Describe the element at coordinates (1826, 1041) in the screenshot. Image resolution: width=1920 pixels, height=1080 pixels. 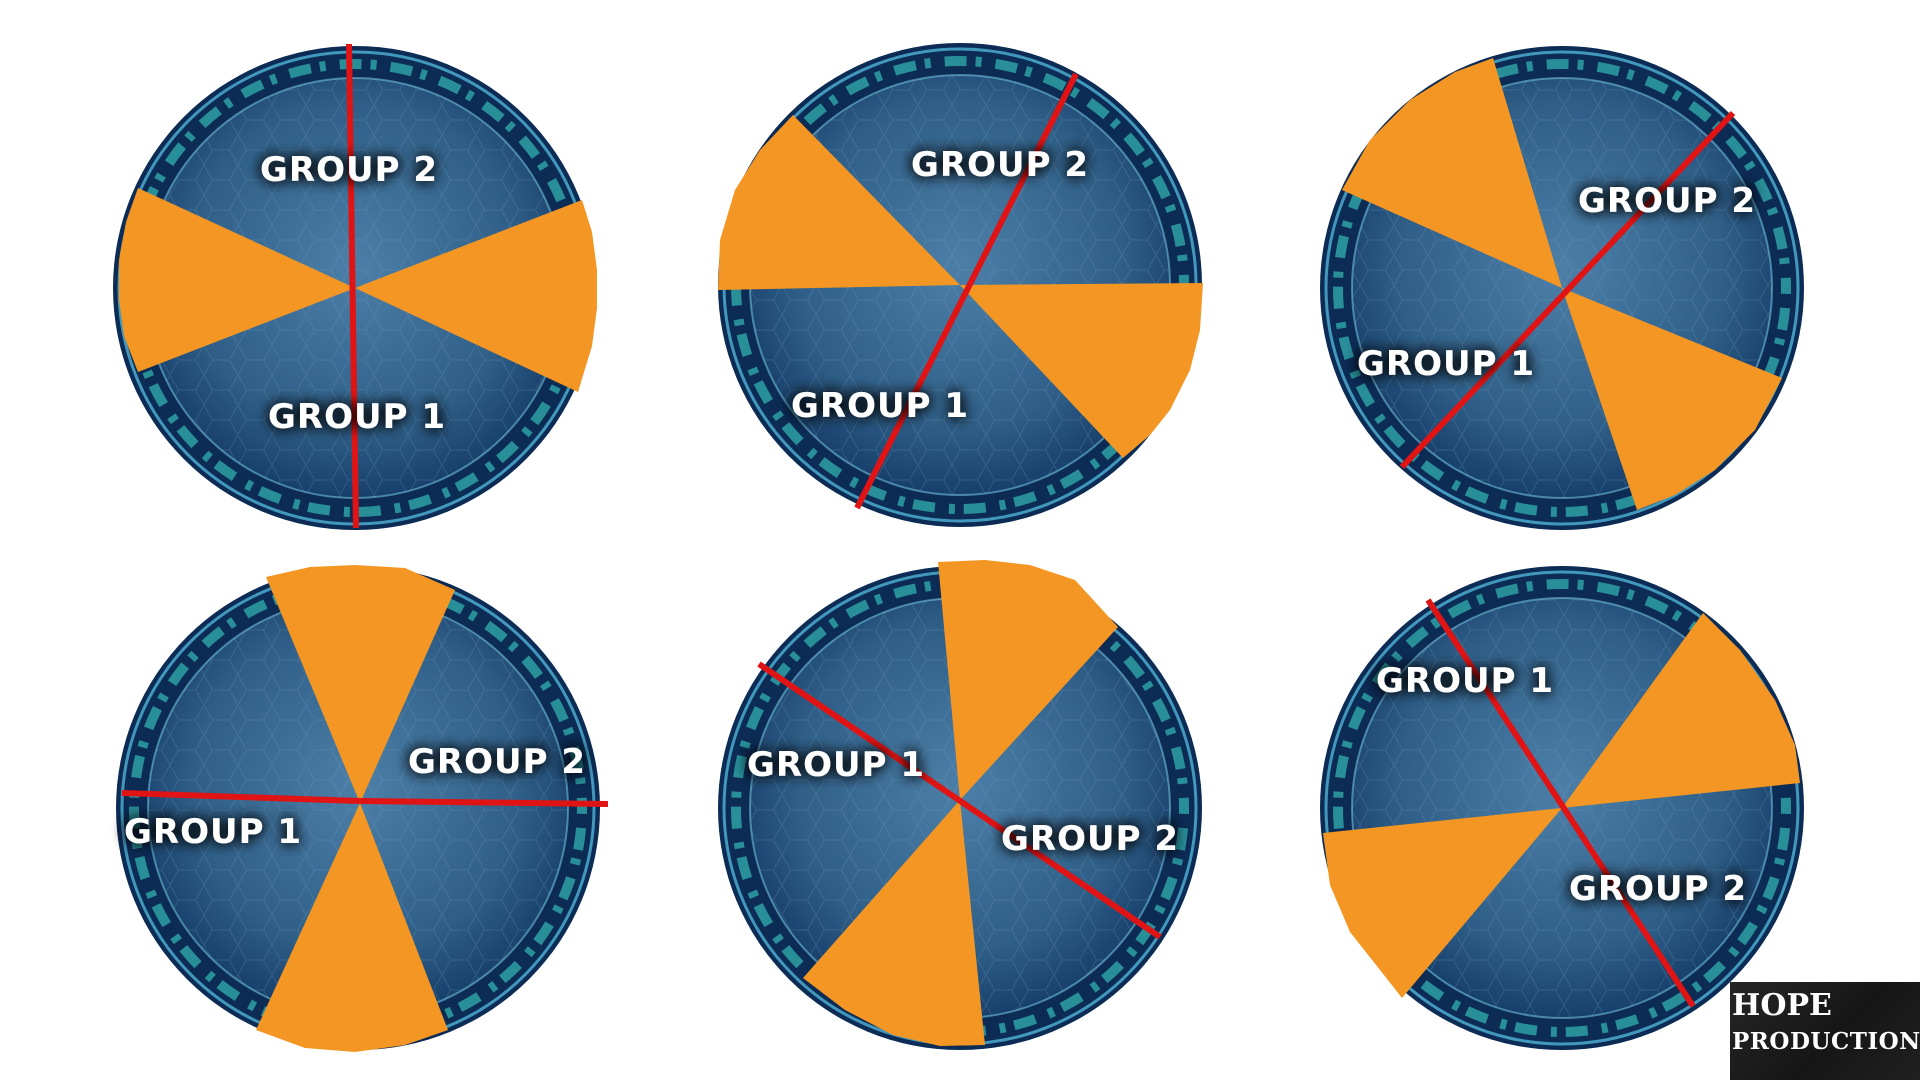
I see `watermark-line-2: PRODUCTIONS` at that location.